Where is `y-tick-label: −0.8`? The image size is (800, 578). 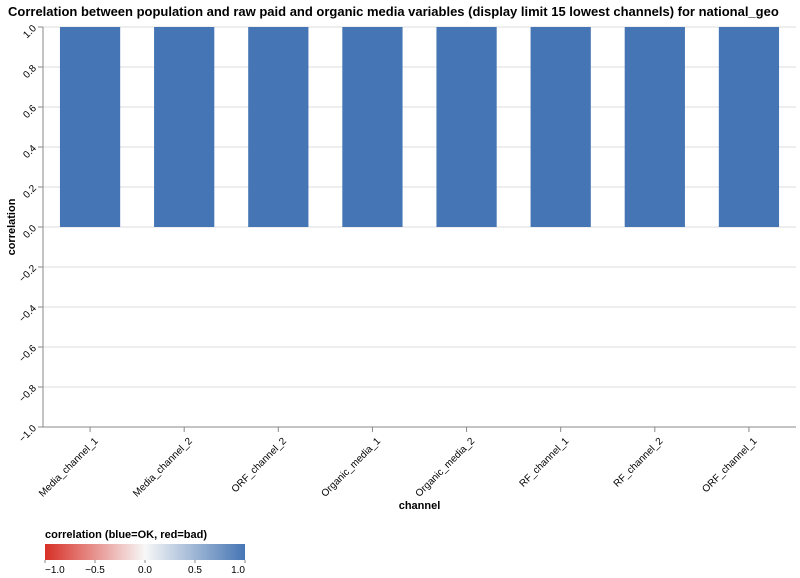
y-tick-label: −0.8 is located at coordinates (28, 394).